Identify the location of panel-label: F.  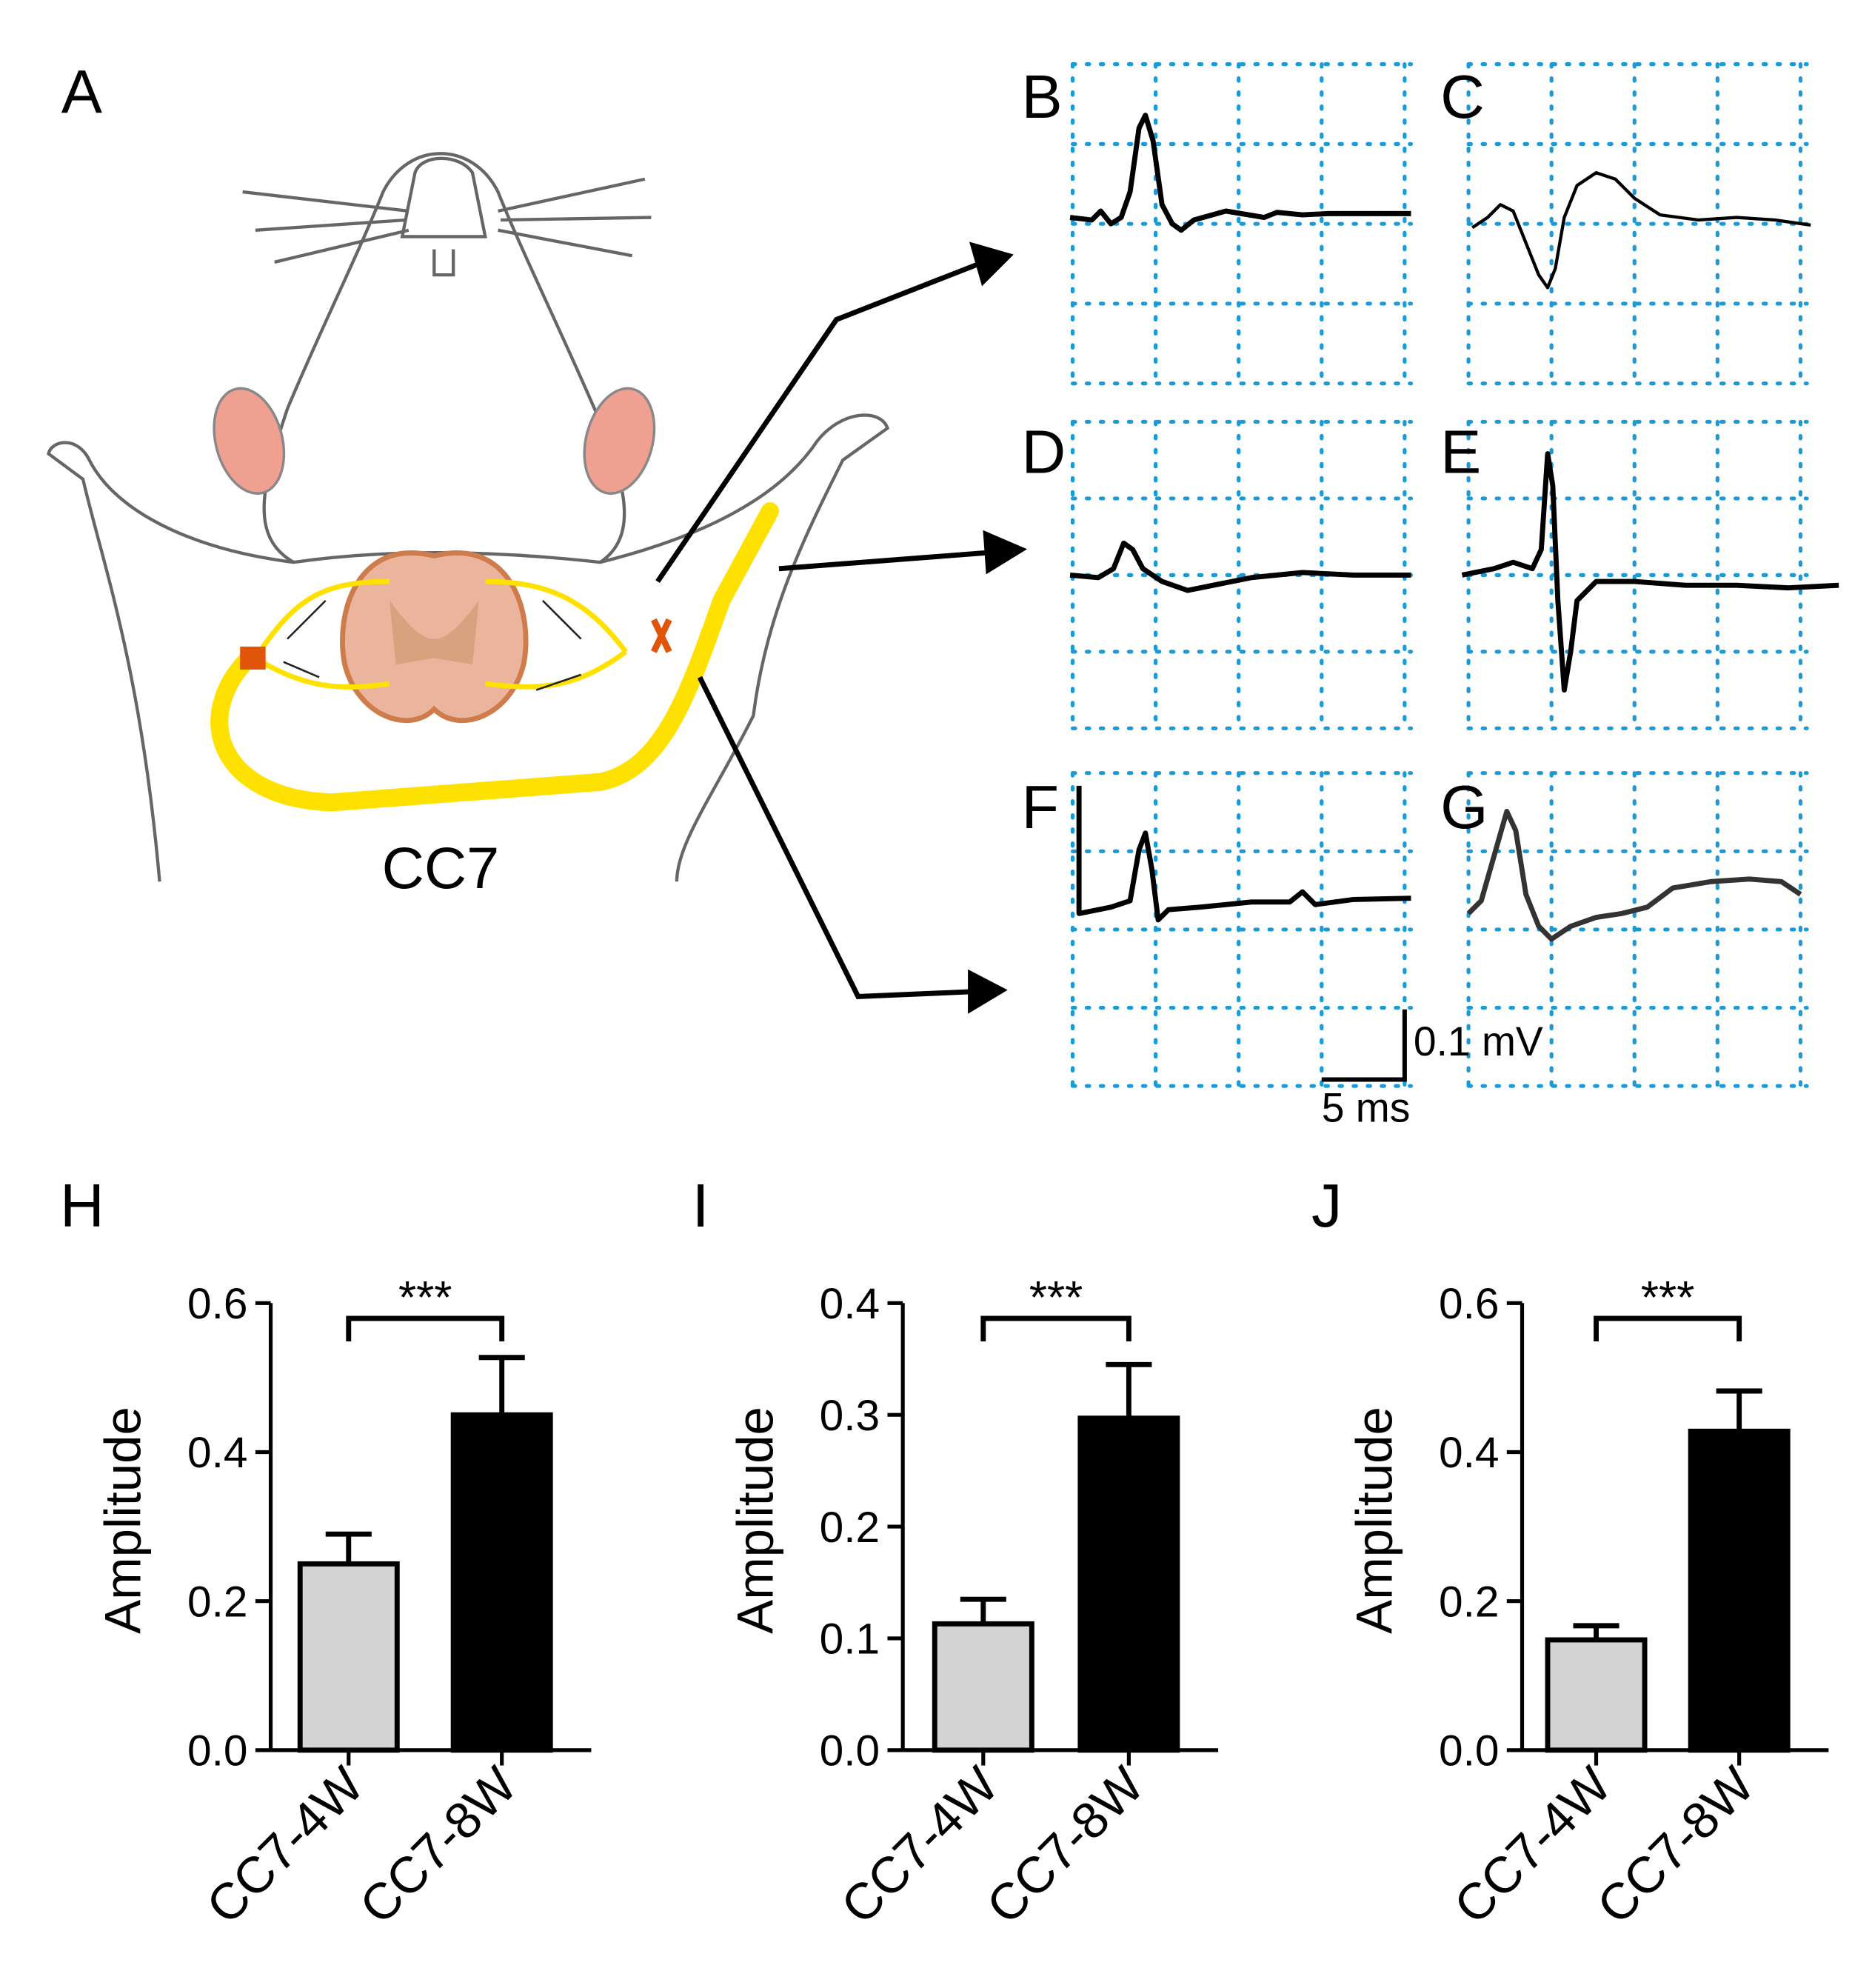
(1041, 807).